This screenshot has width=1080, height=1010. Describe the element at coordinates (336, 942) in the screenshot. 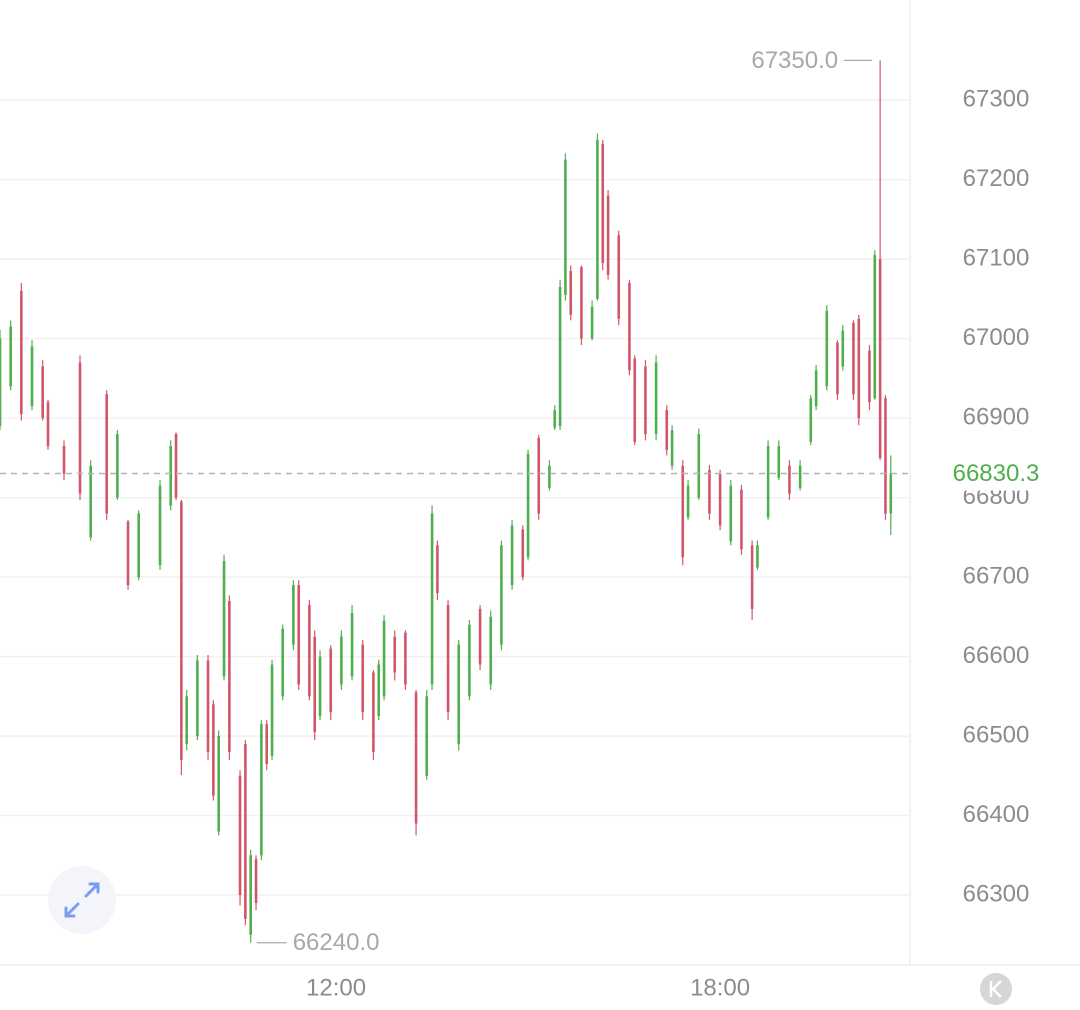

I see `annotation-label: 66240.0` at that location.